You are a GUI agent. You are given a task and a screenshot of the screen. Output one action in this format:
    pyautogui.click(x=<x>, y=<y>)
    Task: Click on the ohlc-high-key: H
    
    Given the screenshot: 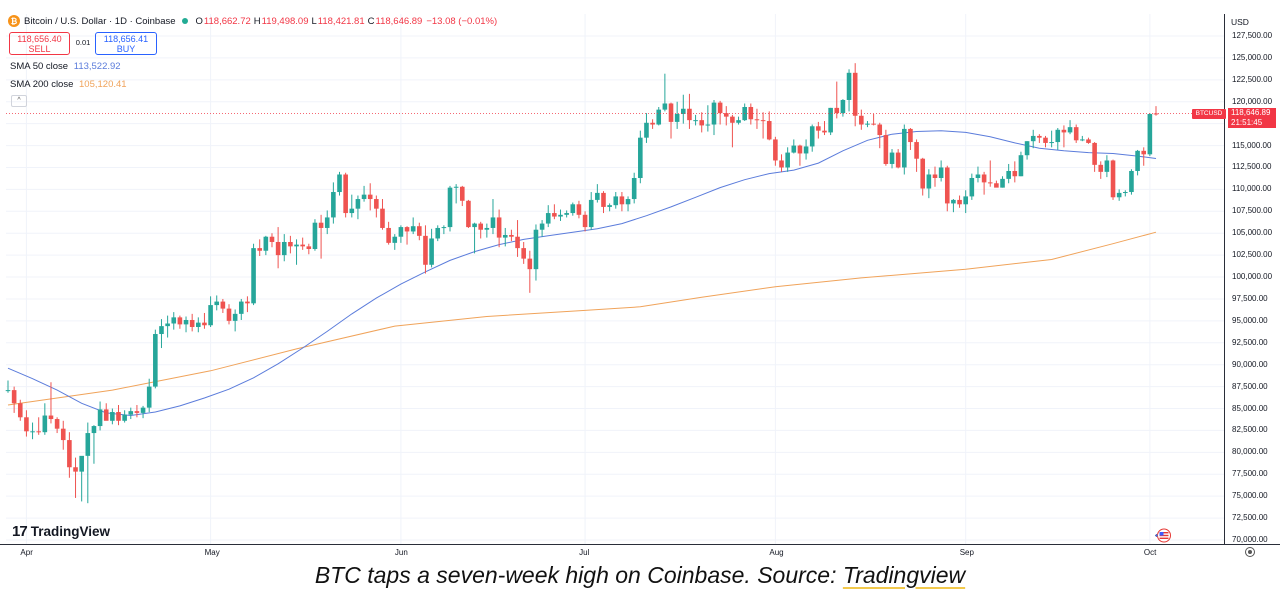 What is the action you would take?
    pyautogui.click(x=257, y=21)
    